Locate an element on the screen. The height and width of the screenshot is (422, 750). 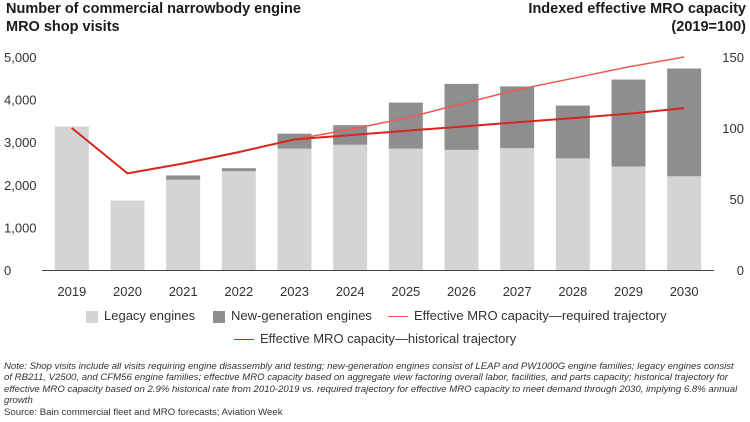
x-tick-label-2023: 2023 is located at coordinates (294, 291).